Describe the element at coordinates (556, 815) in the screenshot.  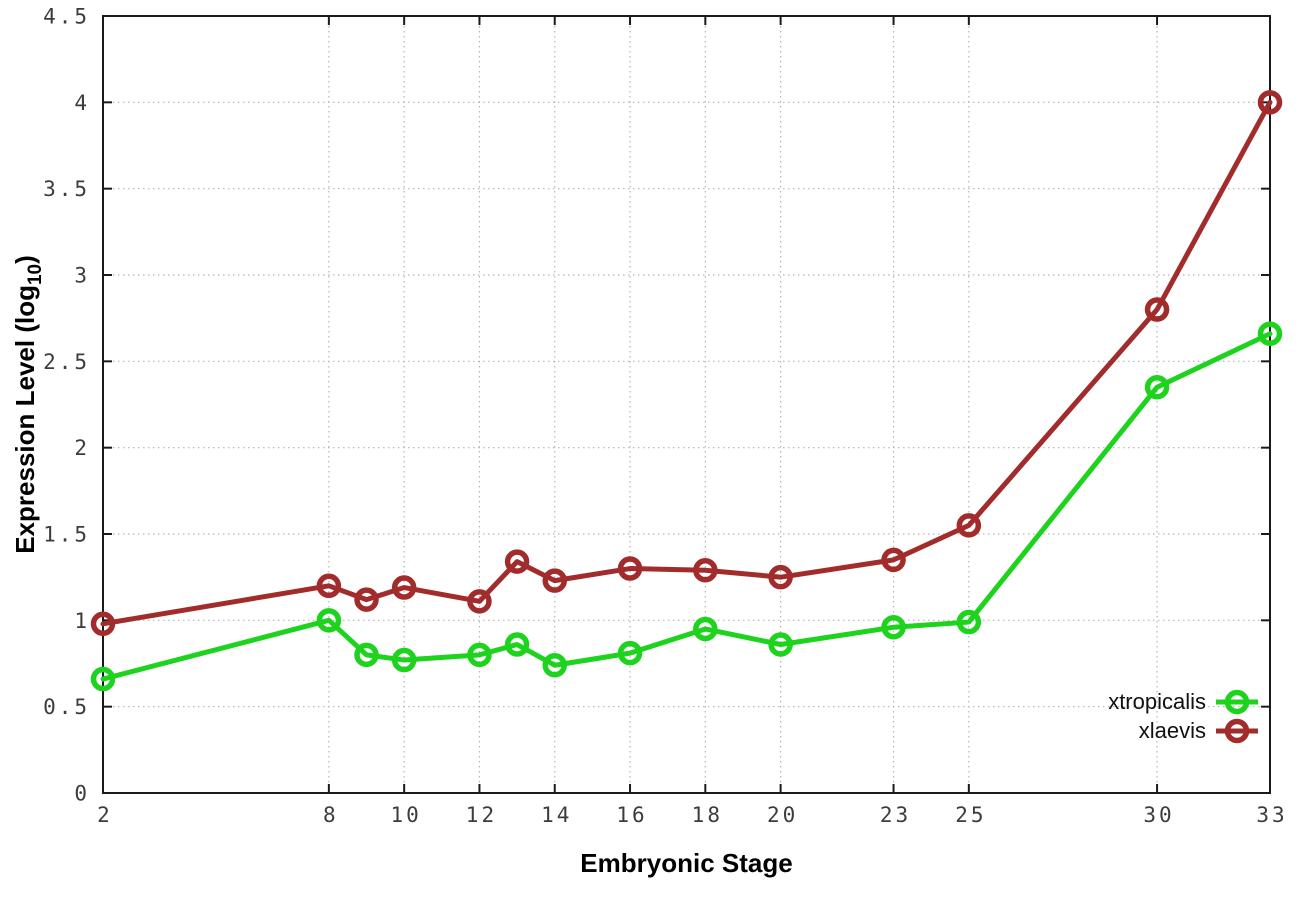
I see `x-tick-label: 14` at that location.